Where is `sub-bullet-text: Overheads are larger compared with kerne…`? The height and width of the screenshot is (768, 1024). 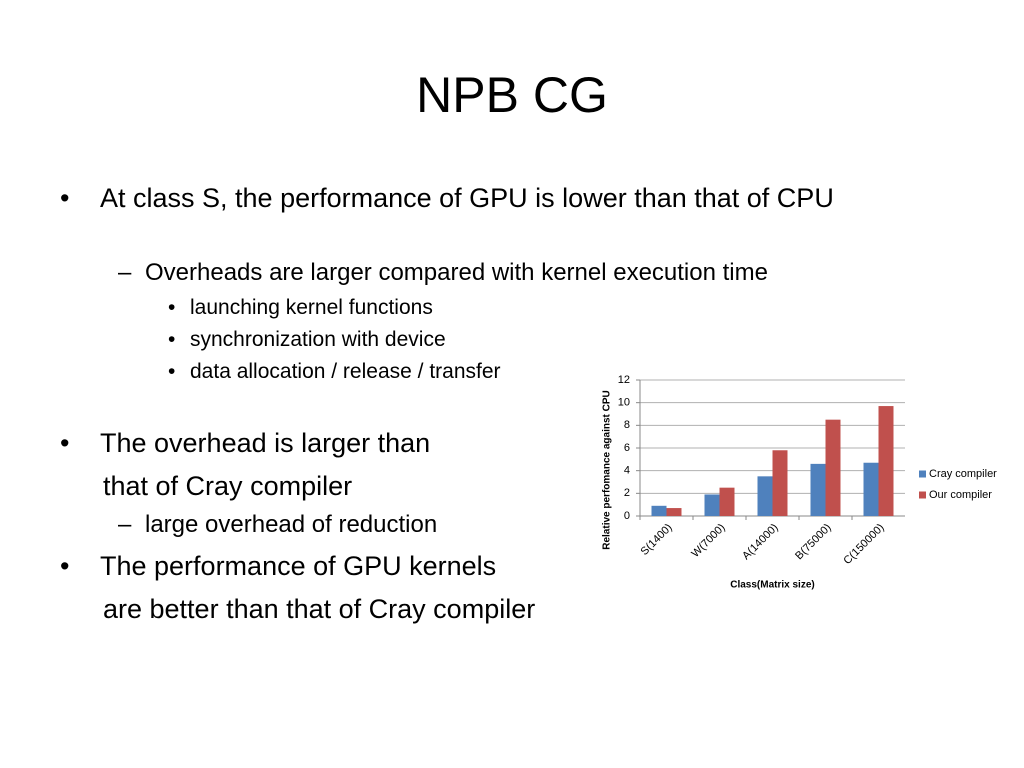 sub-bullet-text: Overheads are larger compared with kerne… is located at coordinates (456, 272).